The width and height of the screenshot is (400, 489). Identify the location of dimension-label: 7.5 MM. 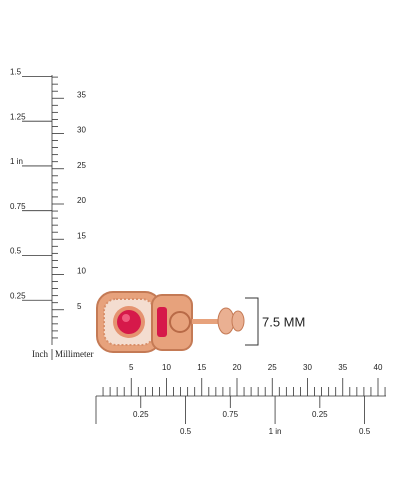
(283, 321).